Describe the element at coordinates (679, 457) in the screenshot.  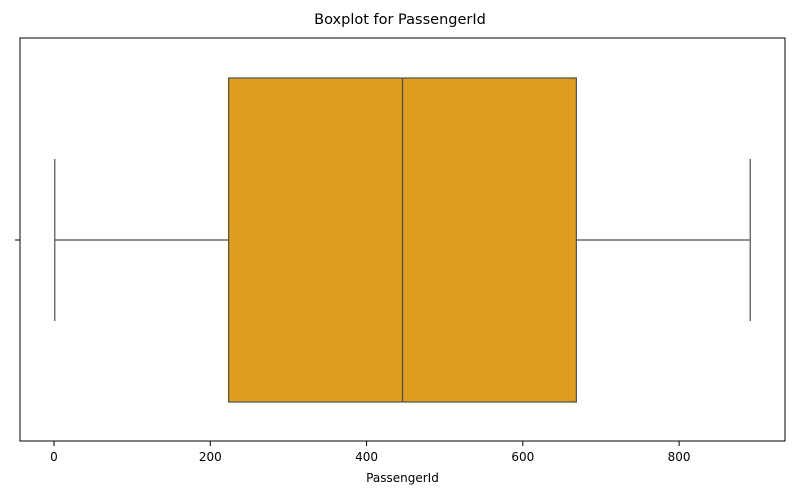
I see `x-tick-label: 800` at that location.